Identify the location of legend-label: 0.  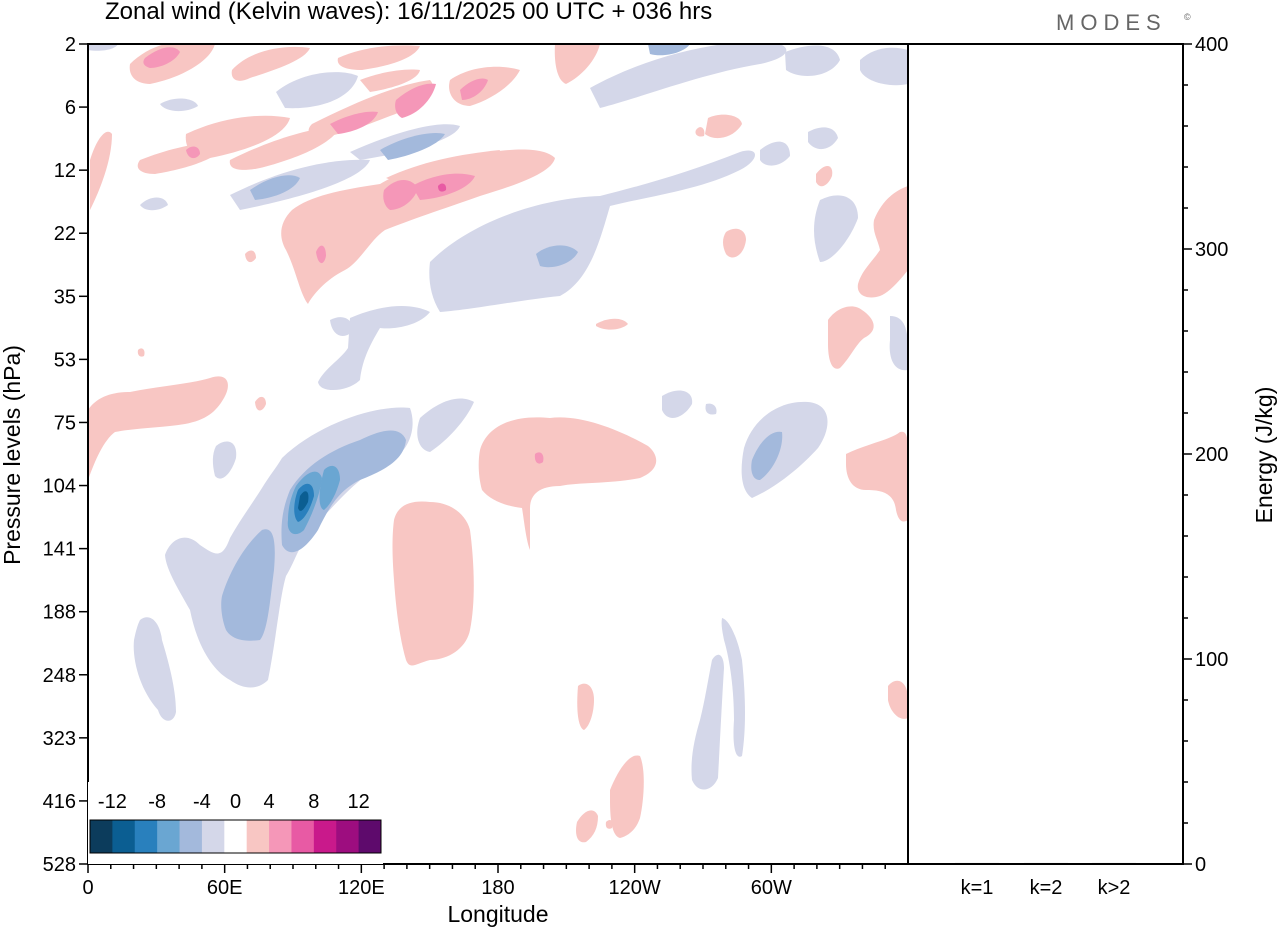
(235, 802).